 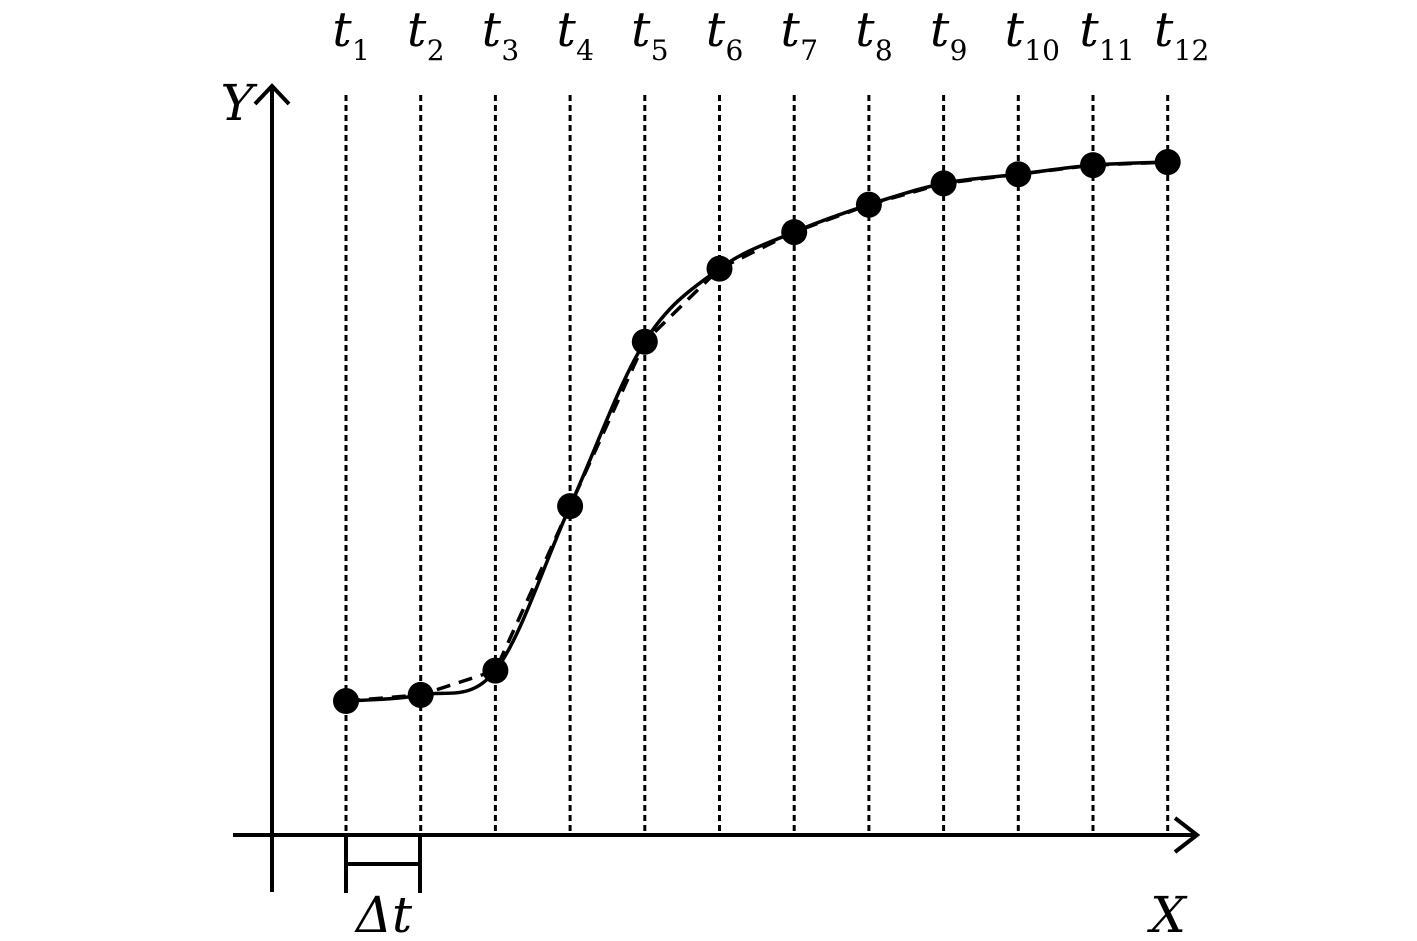 What do you see at coordinates (770, 34) in the screenshot?
I see `time-step-labels: t 1 t 2 t 3 t 4 t 5 t 6 t 7 t 8 t 9 t 10 t 11 t 12` at bounding box center [770, 34].